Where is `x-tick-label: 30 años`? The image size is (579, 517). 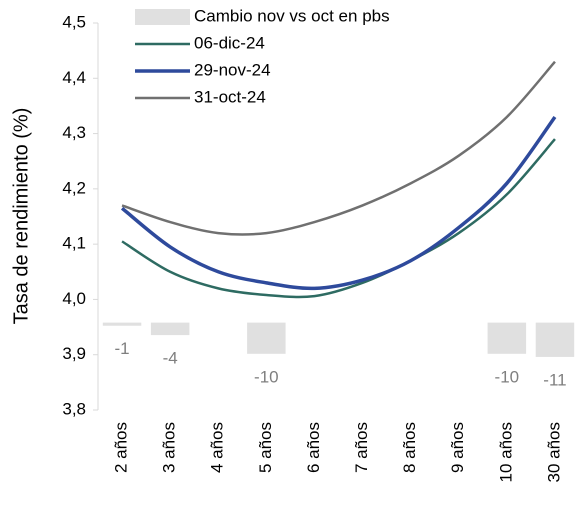
x-tick-label: 30 años is located at coordinates (553, 452).